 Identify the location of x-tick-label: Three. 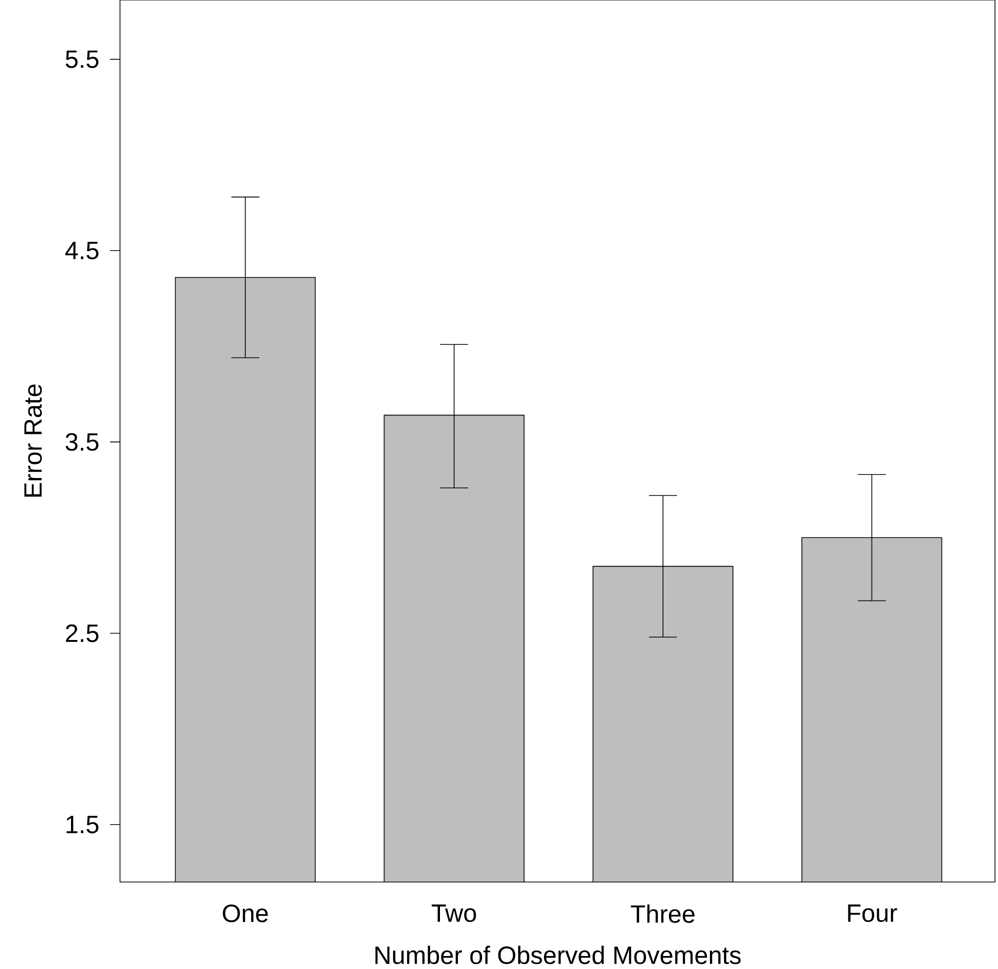
(662, 913).